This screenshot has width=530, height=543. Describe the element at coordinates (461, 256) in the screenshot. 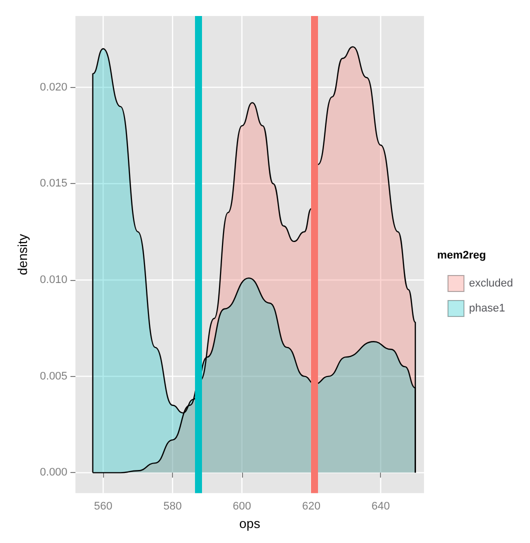

I see `legend-title: mem2reg` at that location.